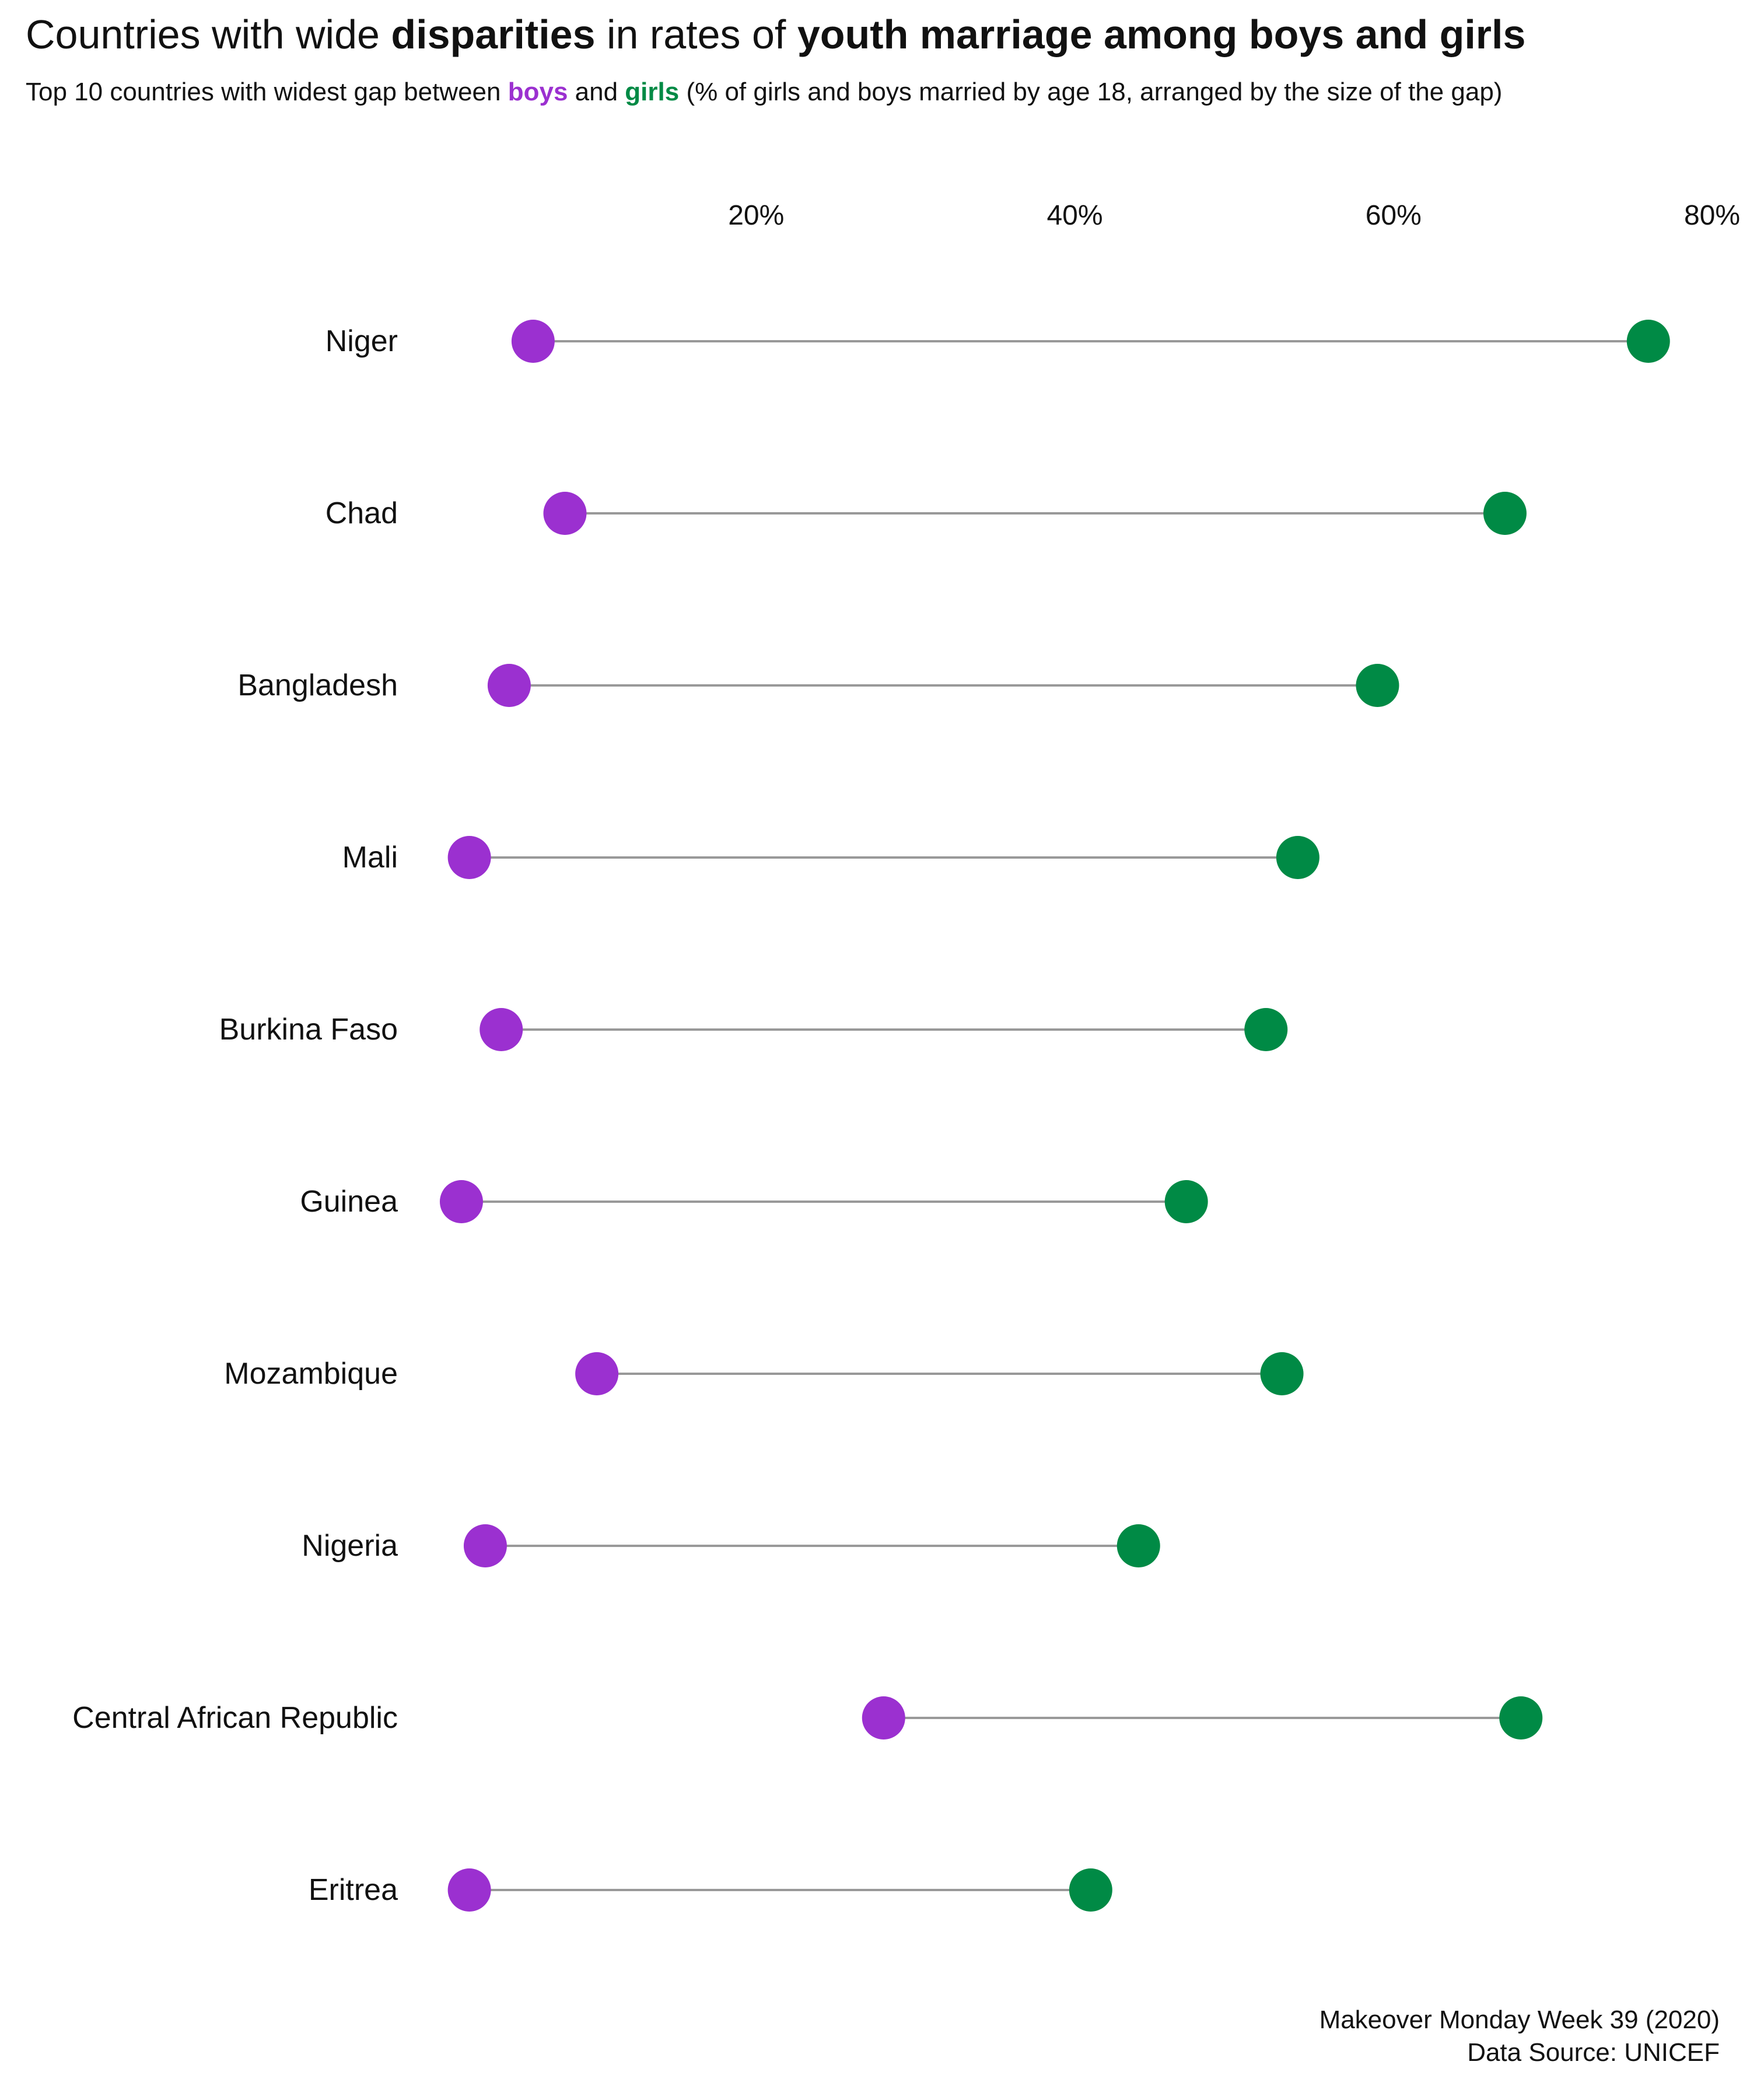  I want to click on subtitle-boys: boys, so click(538, 92).